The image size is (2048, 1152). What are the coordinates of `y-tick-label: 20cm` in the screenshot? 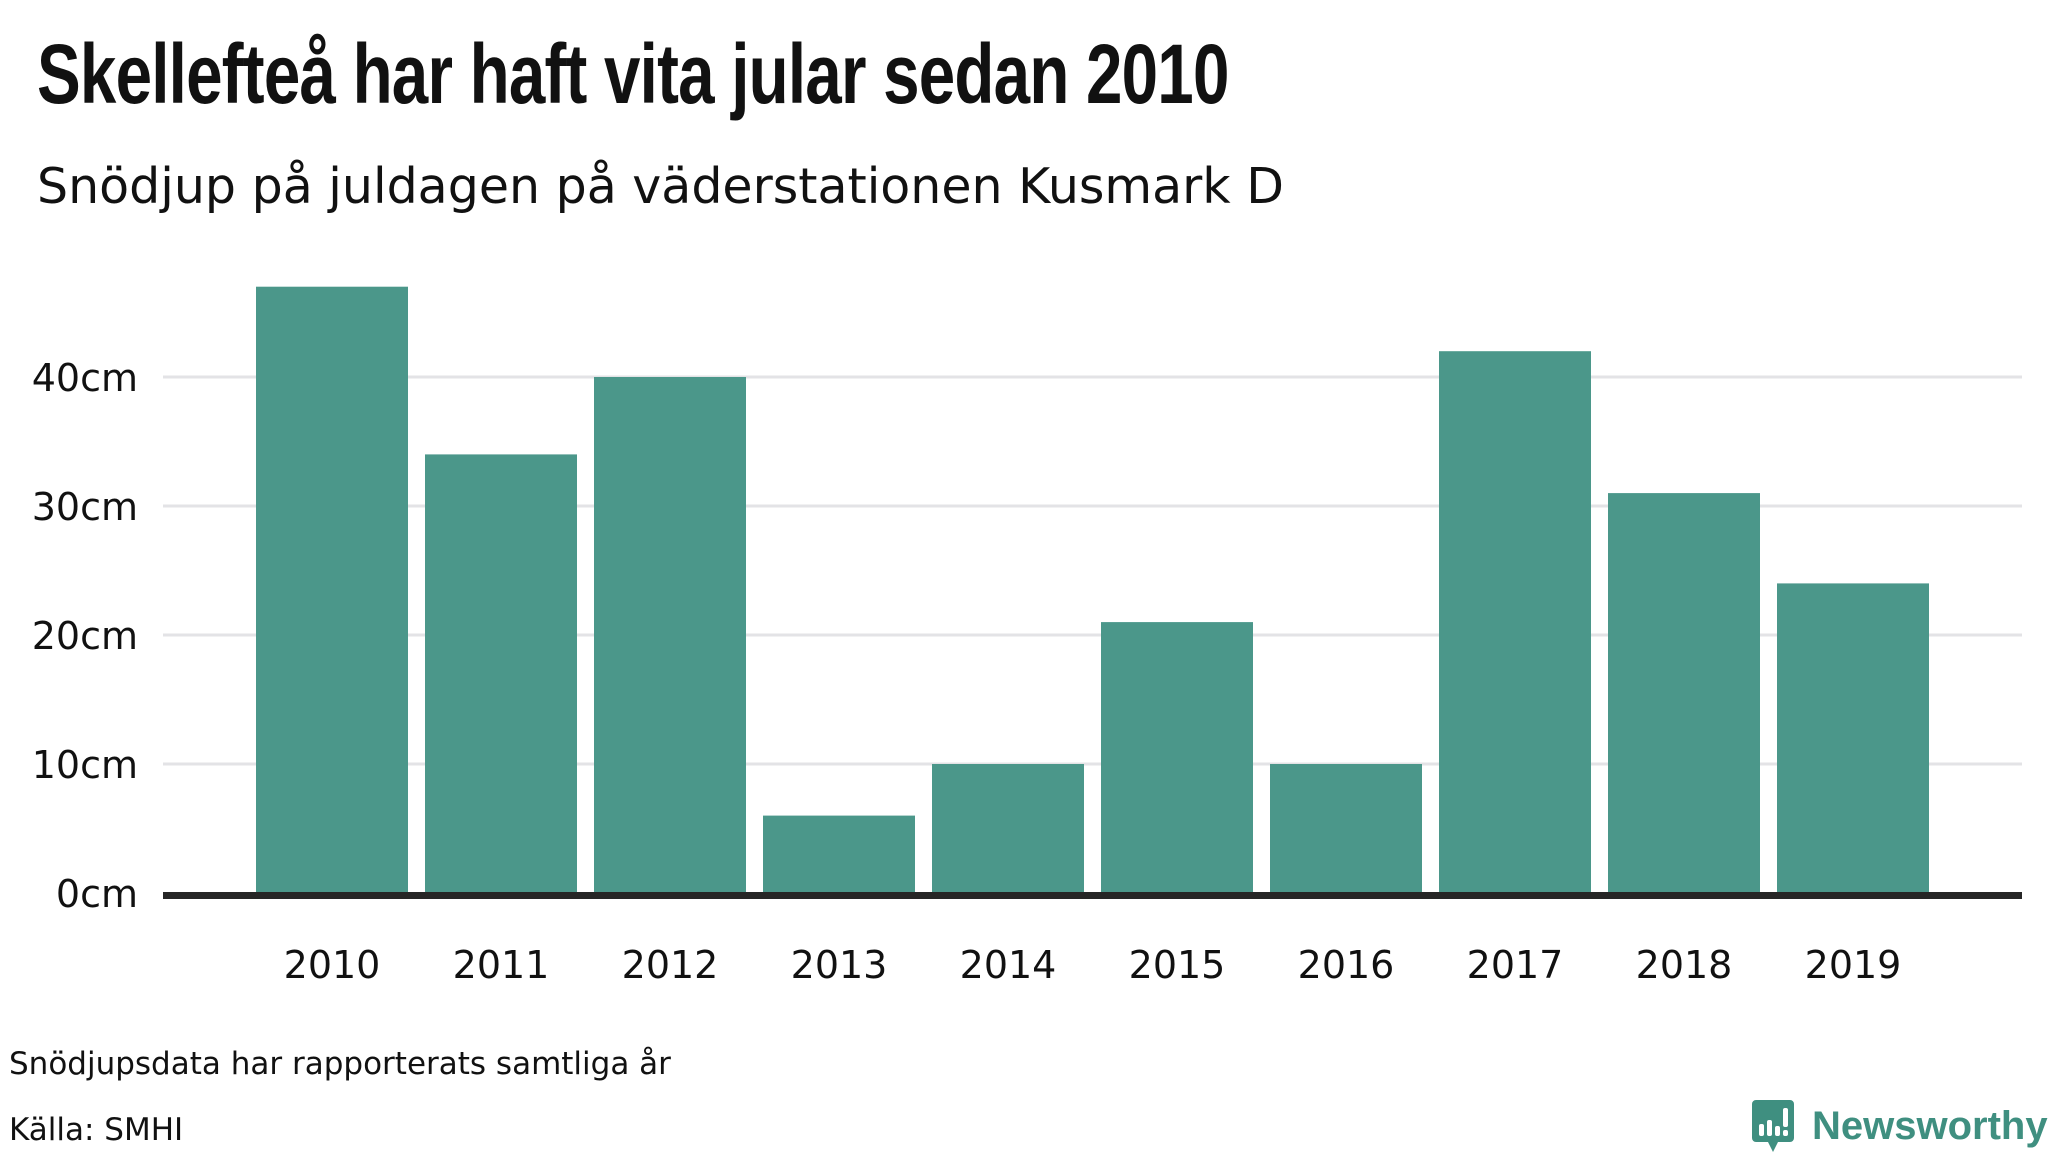 It's located at (85, 636).